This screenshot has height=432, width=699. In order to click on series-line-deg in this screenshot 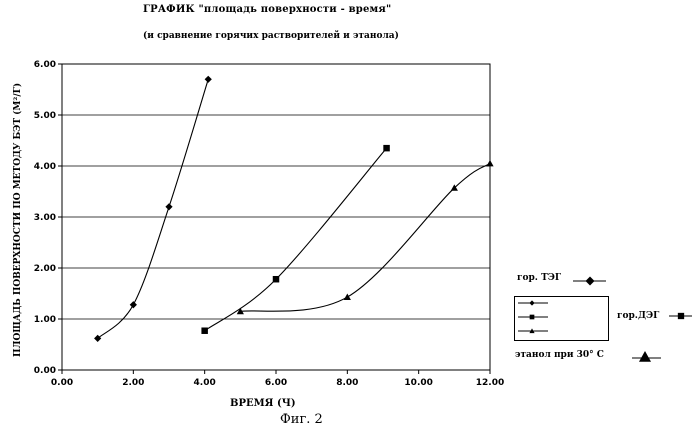, I will do `click(296, 239)`.